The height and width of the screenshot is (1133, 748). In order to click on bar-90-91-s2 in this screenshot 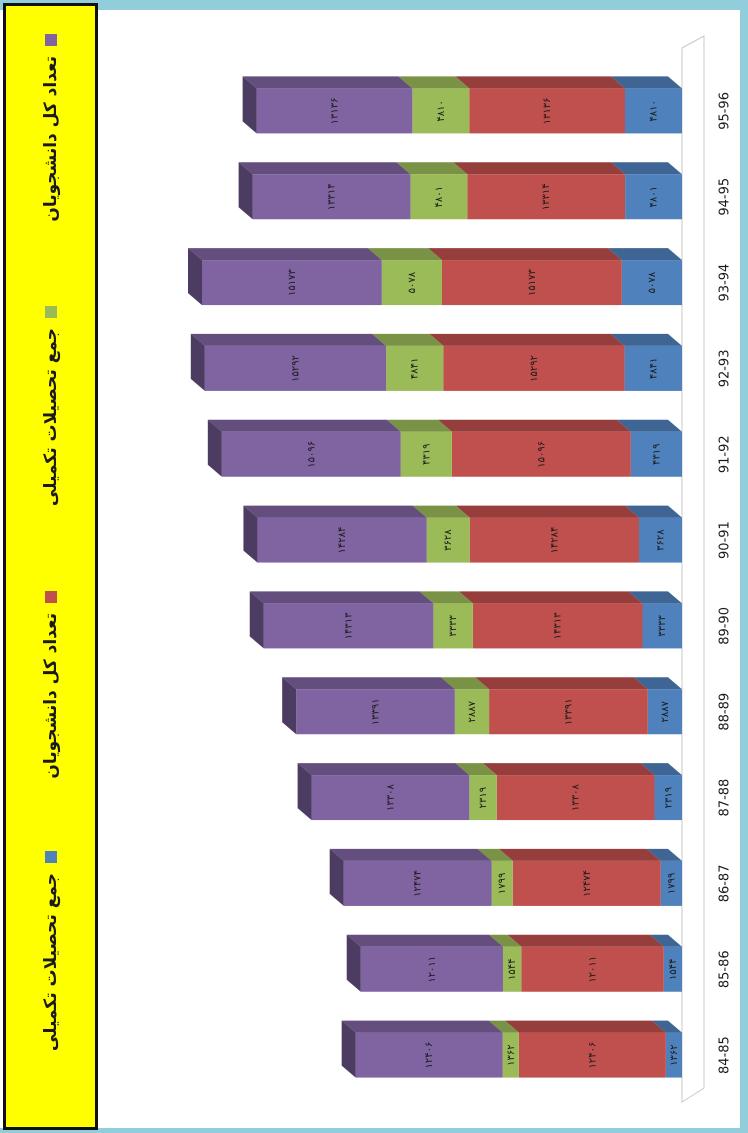, I will do `click(448, 540)`.